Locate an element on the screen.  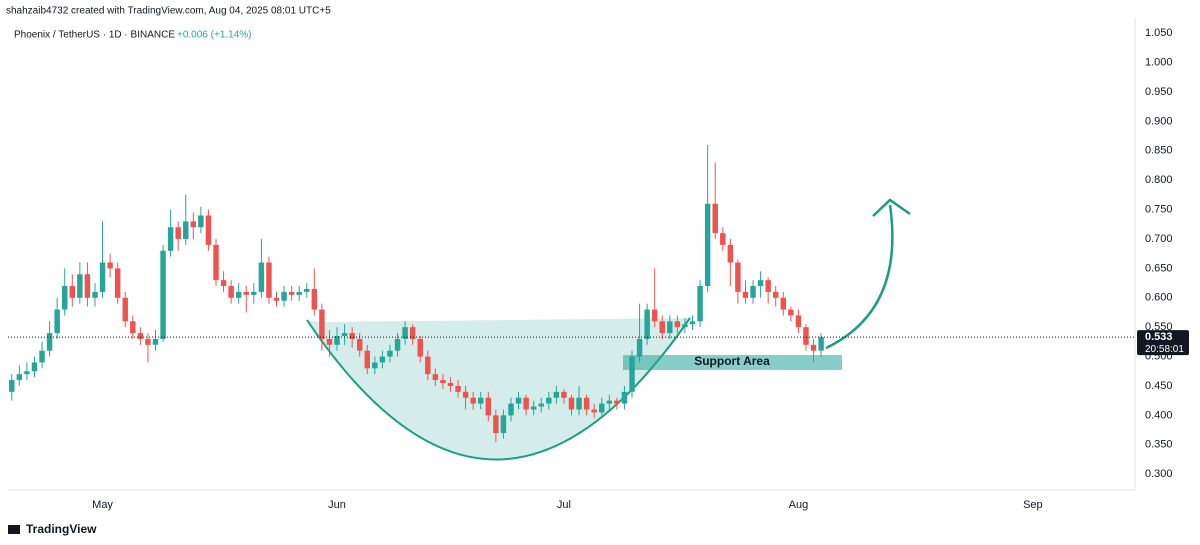
y-tick-label: 0.750 is located at coordinates (1159, 210).